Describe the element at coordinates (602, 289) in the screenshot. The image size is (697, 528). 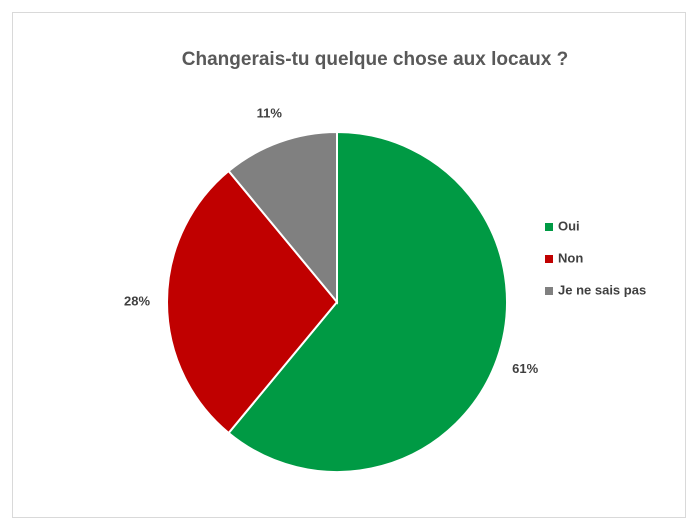
I see `legend-label: Je ne sais pas` at that location.